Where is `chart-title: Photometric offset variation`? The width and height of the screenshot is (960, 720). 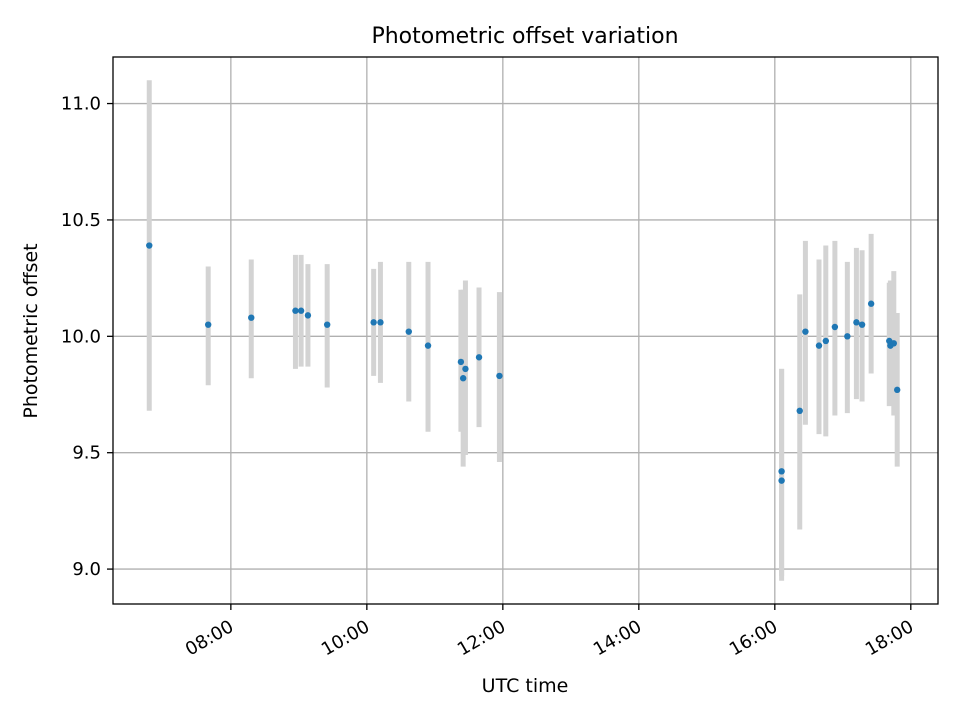 chart-title: Photometric offset variation is located at coordinates (524, 36).